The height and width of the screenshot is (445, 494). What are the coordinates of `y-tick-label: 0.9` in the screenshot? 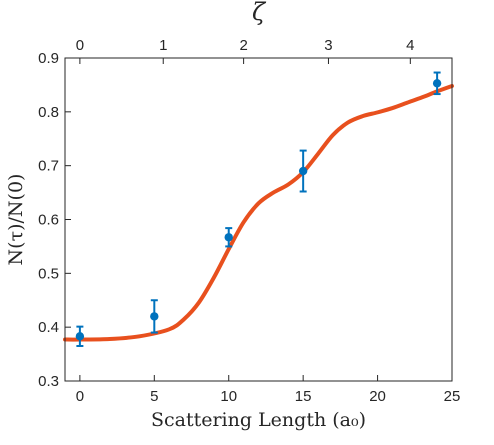 It's located at (48, 58).